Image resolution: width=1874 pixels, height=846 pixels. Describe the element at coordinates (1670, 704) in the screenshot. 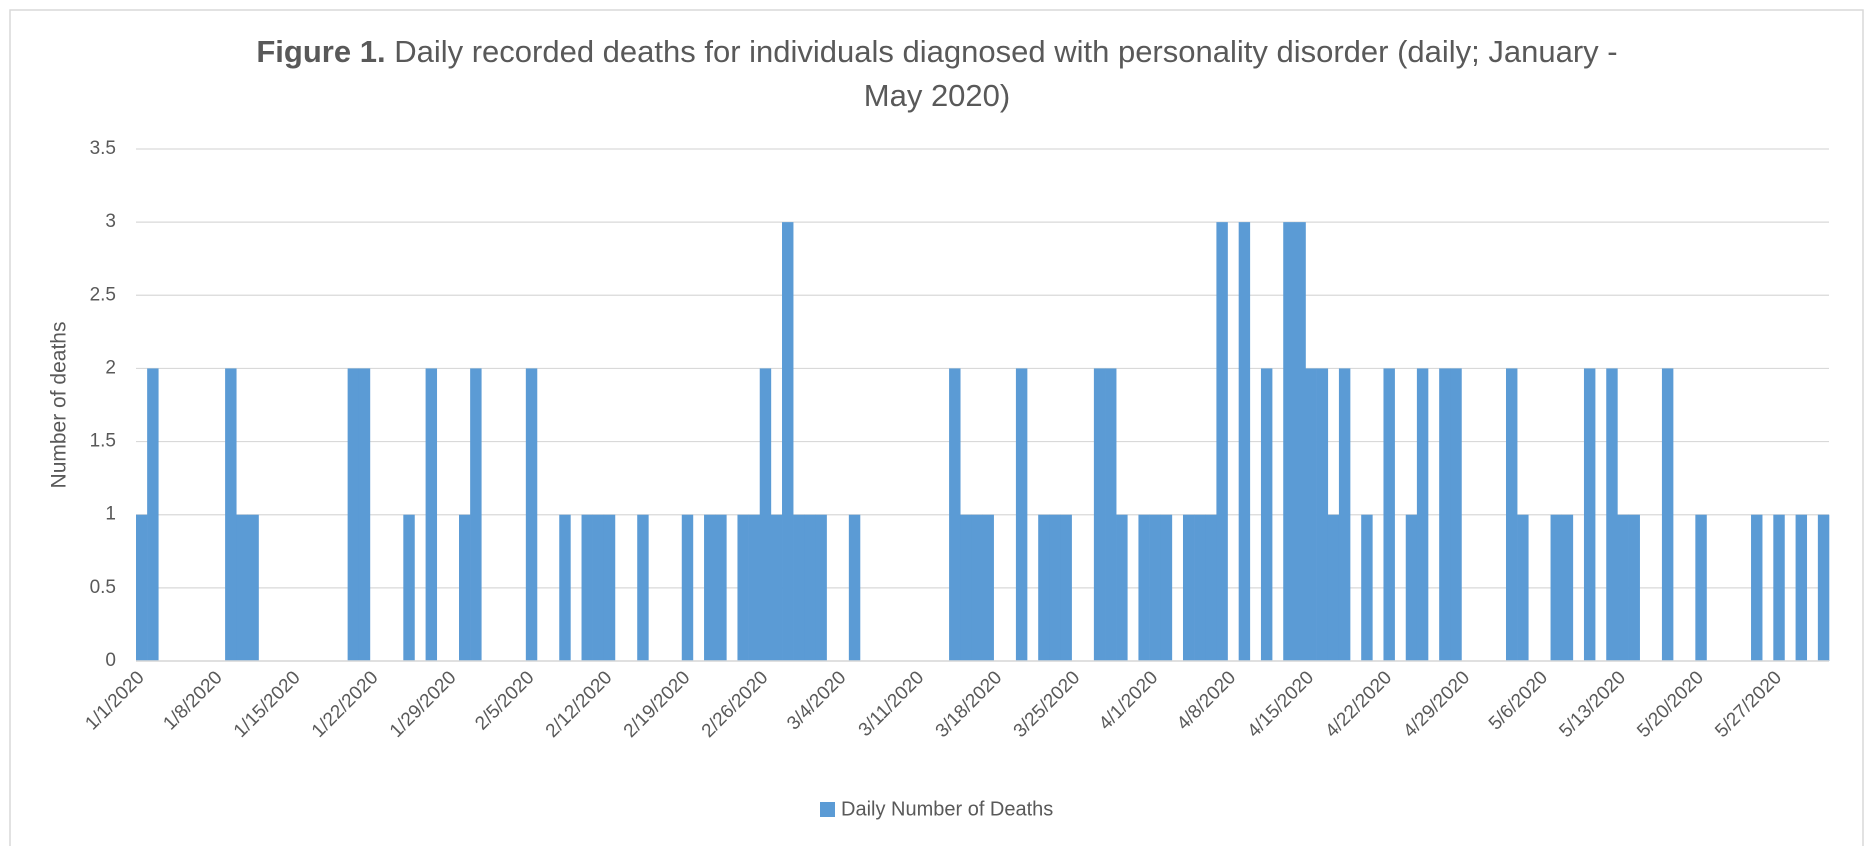

I see `x-tick-label: 5/20/2020` at that location.